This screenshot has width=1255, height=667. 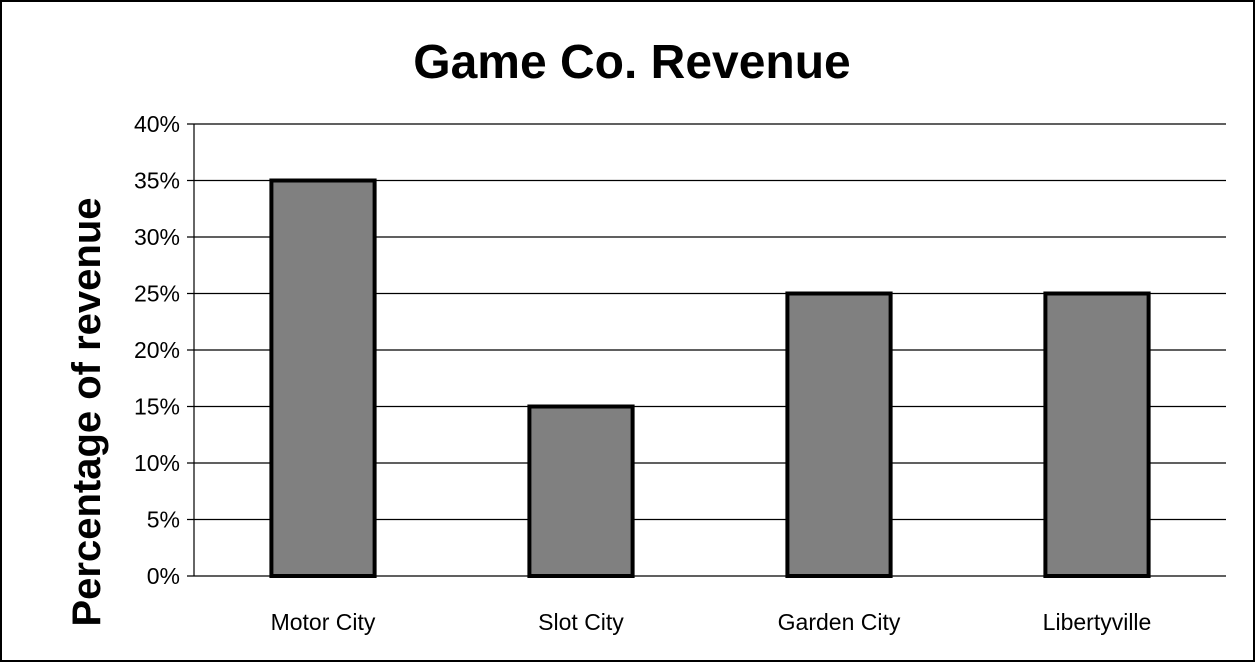 What do you see at coordinates (581, 622) in the screenshot?
I see `x-tick-label: Slot City` at bounding box center [581, 622].